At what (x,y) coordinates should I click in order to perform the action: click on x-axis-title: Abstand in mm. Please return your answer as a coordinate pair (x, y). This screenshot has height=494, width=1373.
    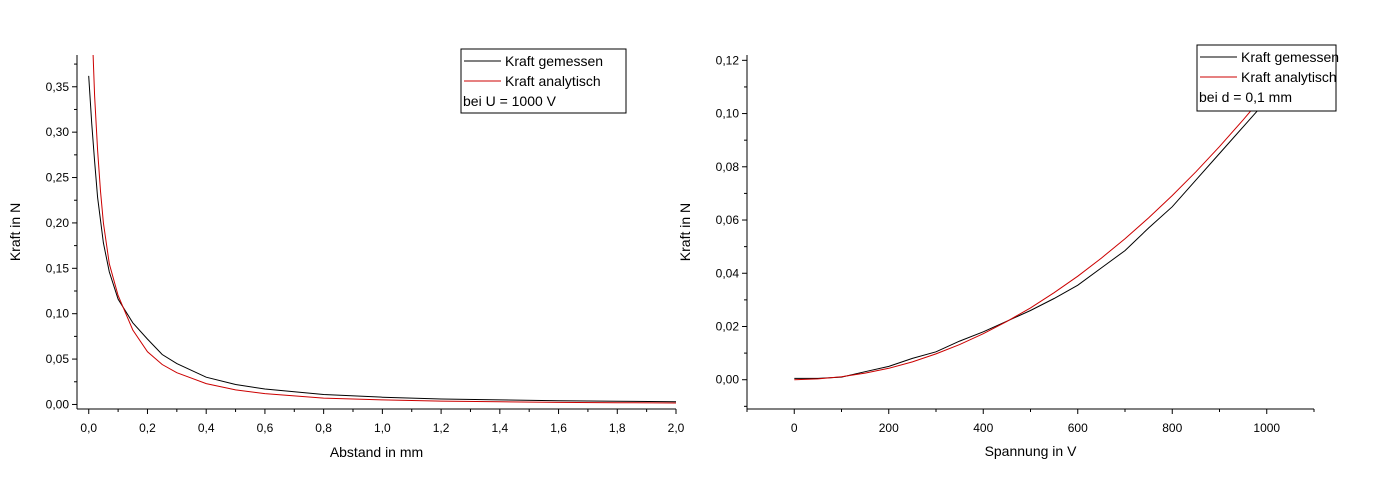
    Looking at the image, I should click on (376, 452).